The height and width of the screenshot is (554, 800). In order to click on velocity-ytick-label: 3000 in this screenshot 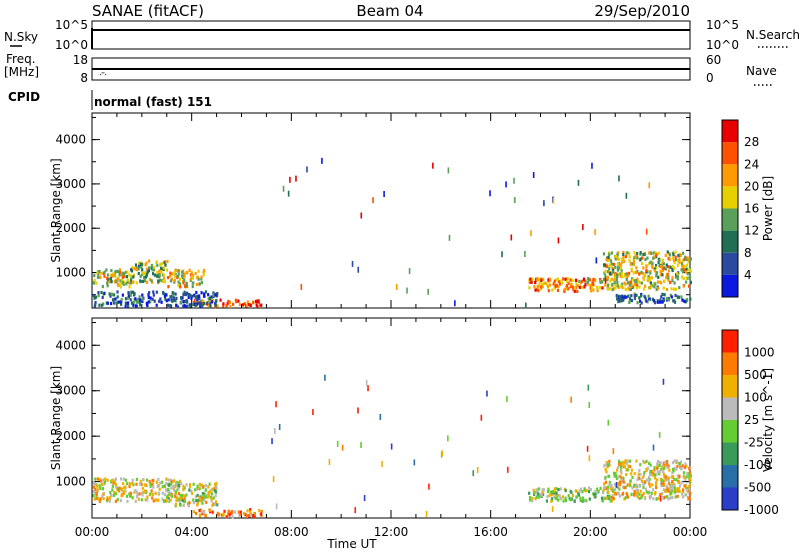, I will do `click(70, 391)`.